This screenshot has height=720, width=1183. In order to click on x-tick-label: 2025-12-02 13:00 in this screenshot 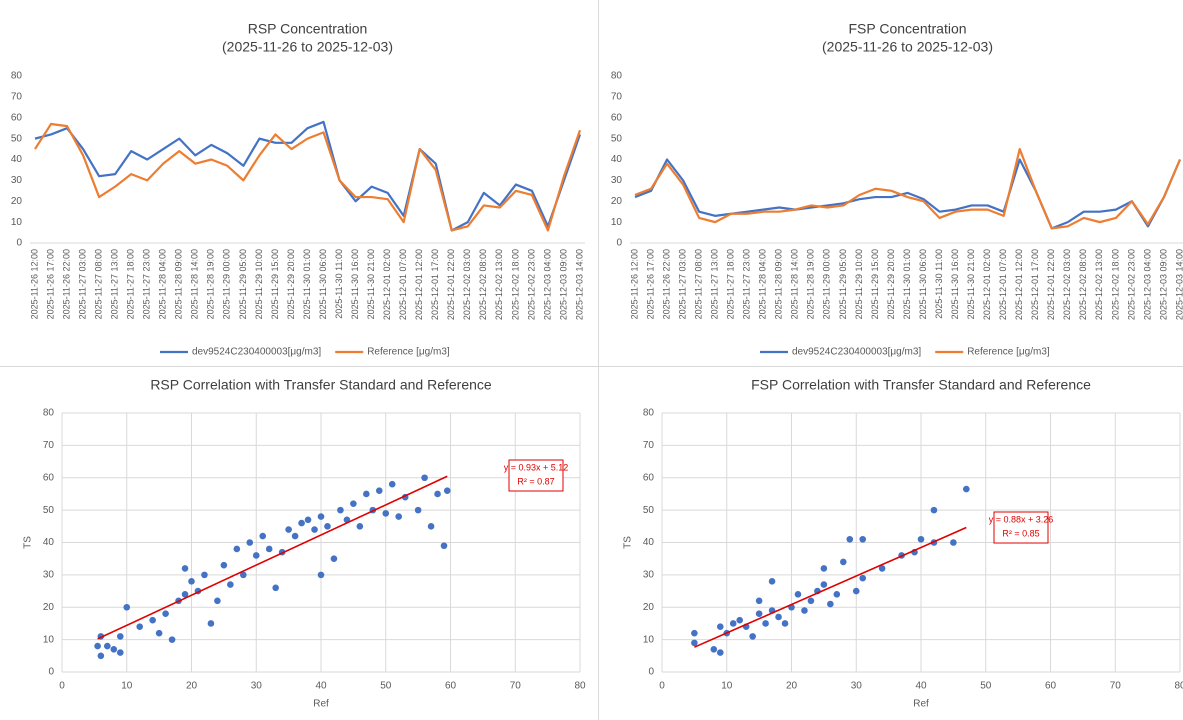, I will do `click(499, 284)`.